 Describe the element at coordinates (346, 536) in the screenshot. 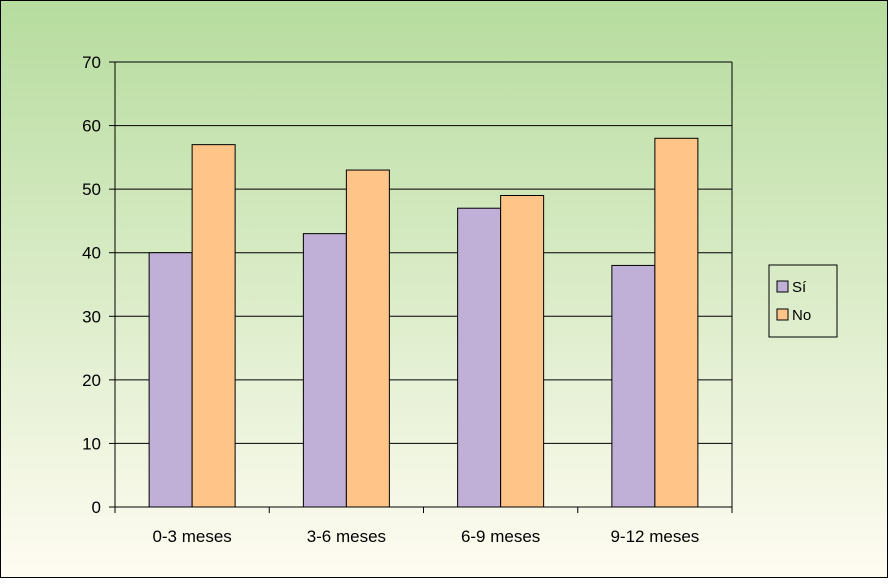

I see `x-tick-label: 3-6 meses` at that location.